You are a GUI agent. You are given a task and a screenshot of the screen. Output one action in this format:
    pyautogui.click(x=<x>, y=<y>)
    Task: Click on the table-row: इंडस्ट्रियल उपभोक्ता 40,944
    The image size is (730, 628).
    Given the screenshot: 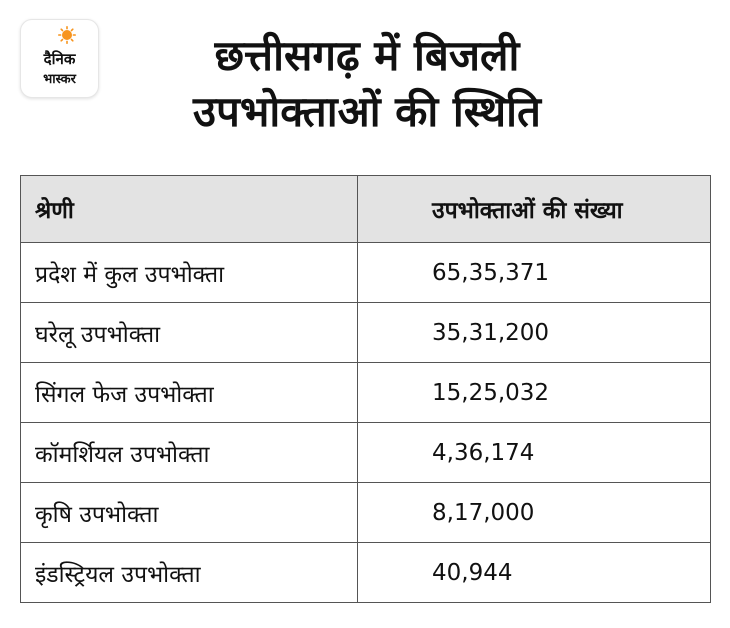 What is the action you would take?
    pyautogui.click(x=365, y=572)
    